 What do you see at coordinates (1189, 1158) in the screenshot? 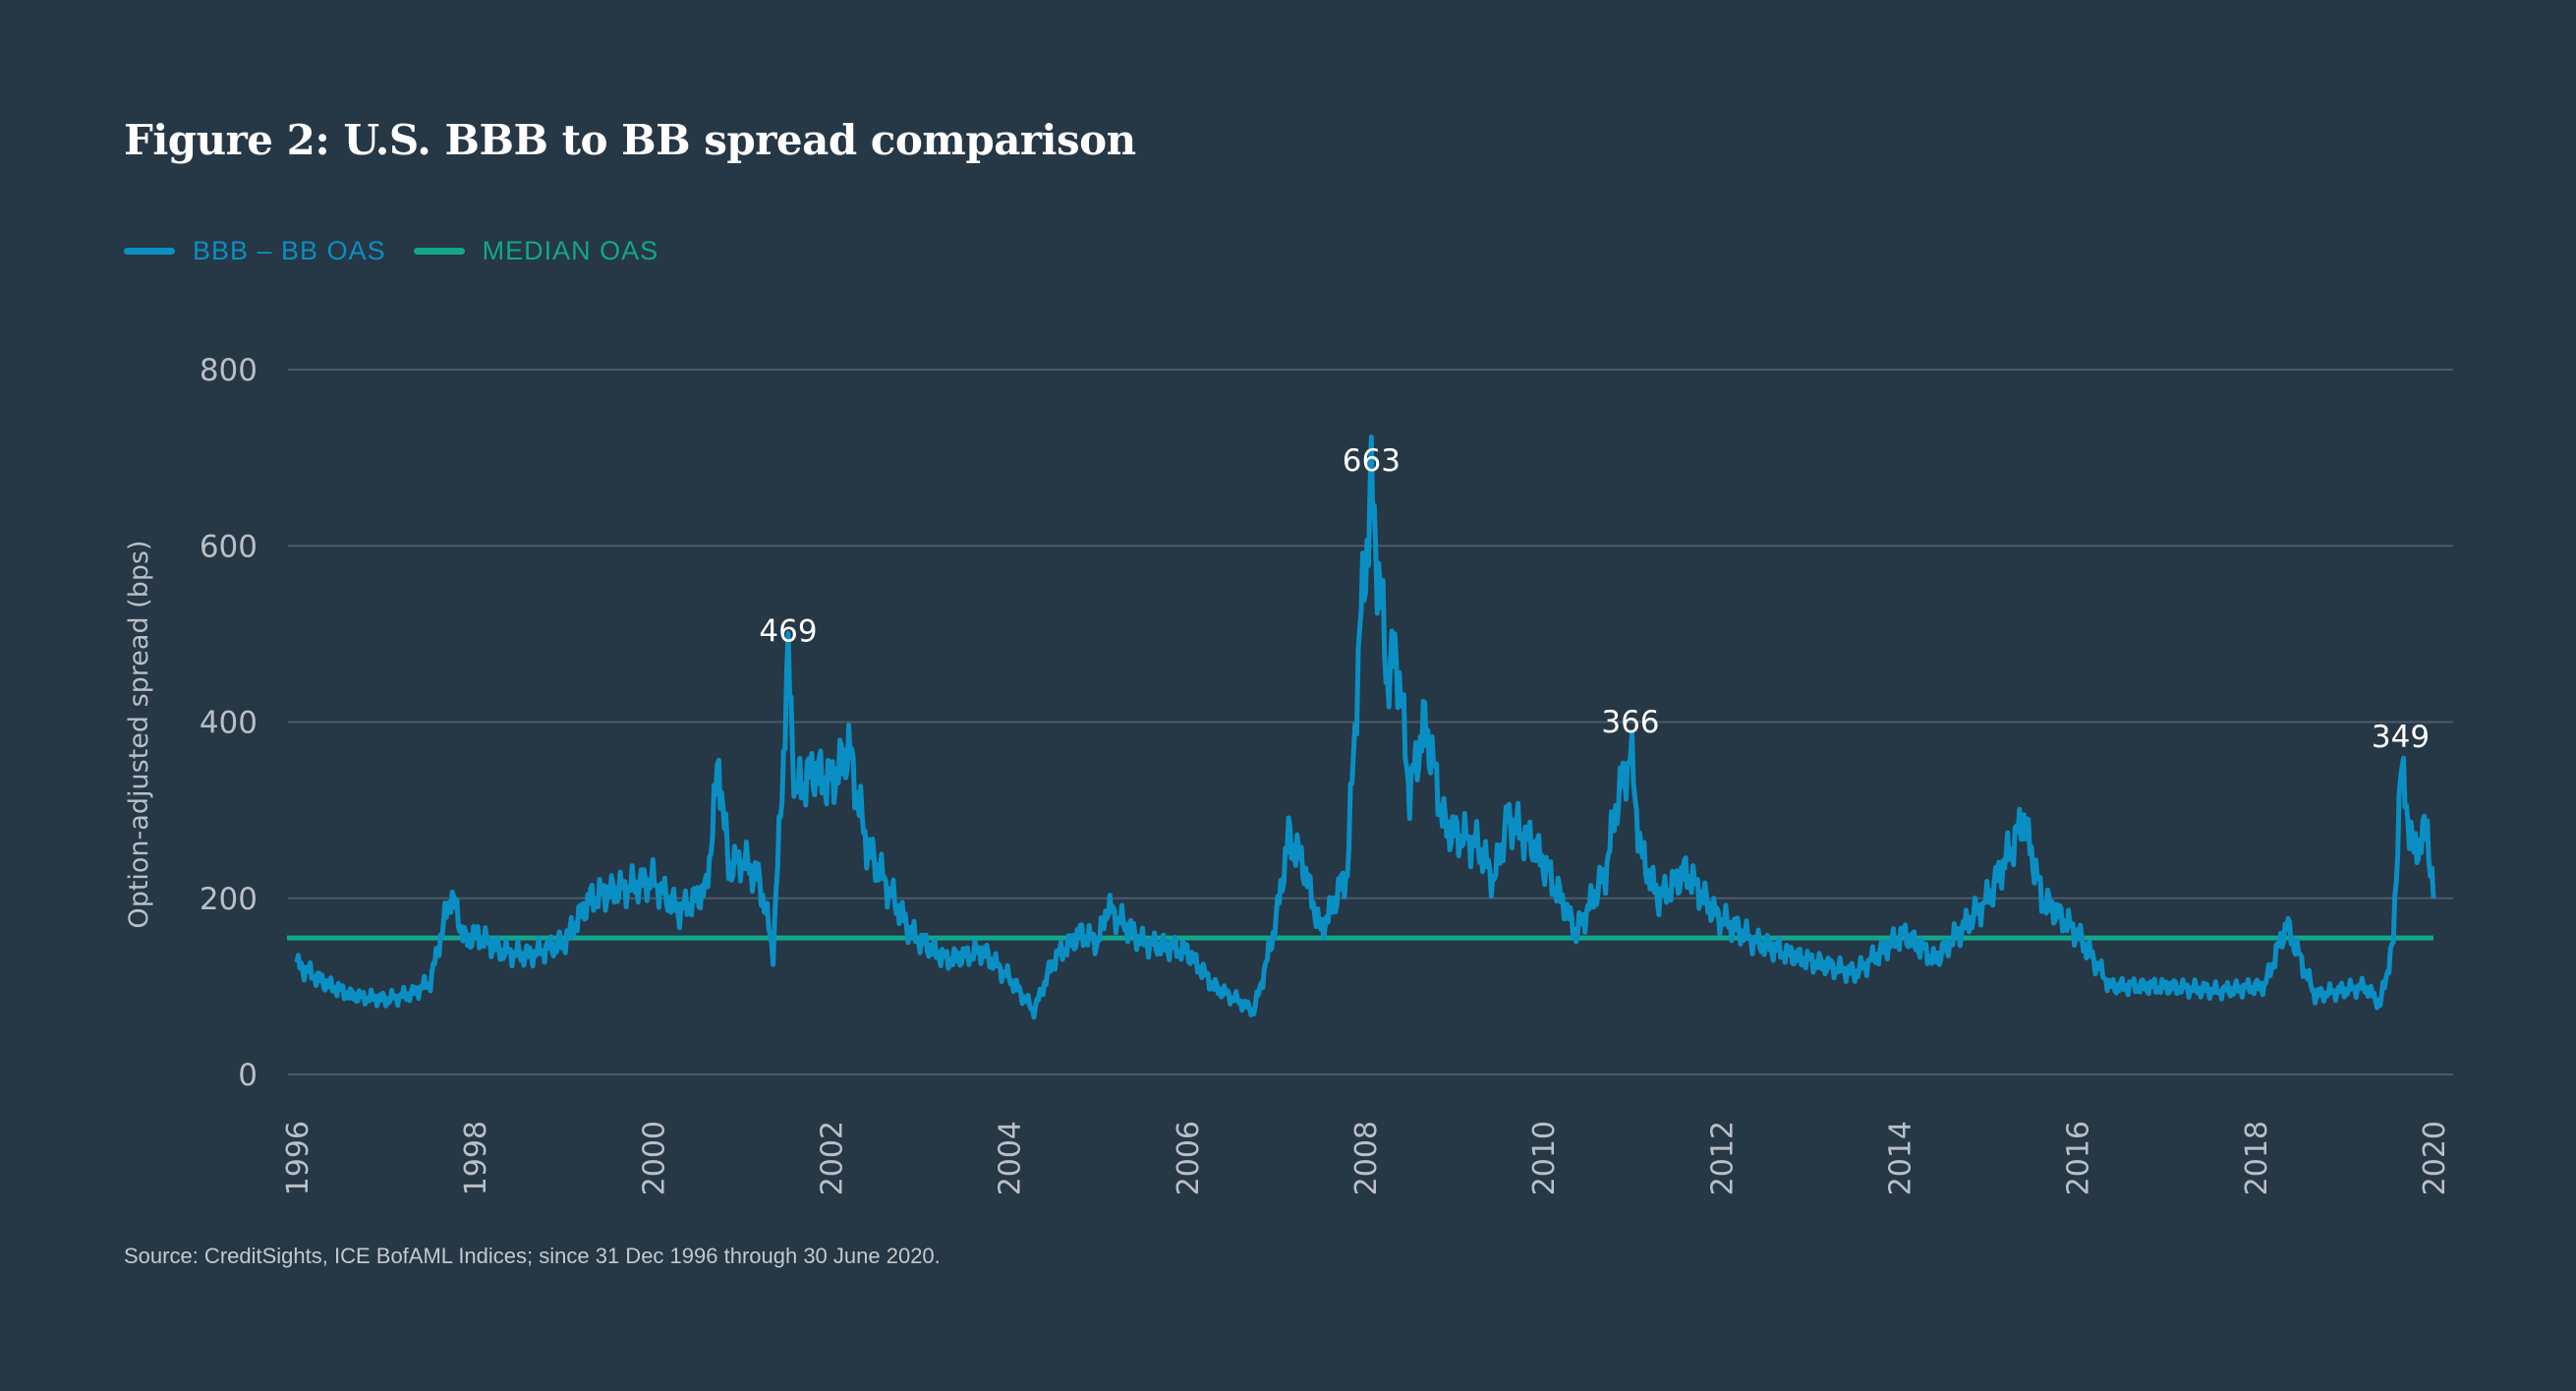
I see `x-tick-label: 2006` at bounding box center [1189, 1158].